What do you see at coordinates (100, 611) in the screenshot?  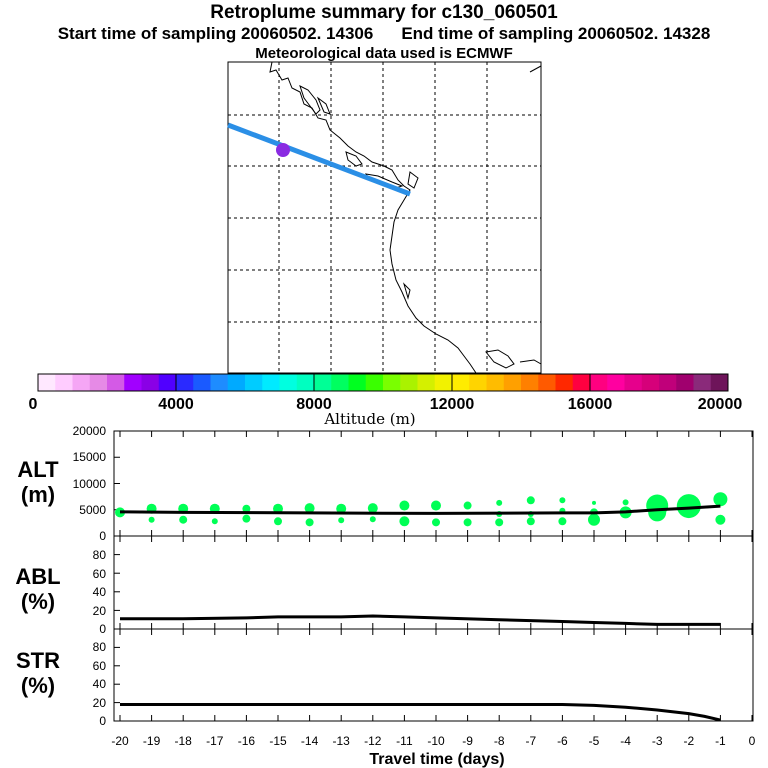 I see `abl-ytick-20: 20` at bounding box center [100, 611].